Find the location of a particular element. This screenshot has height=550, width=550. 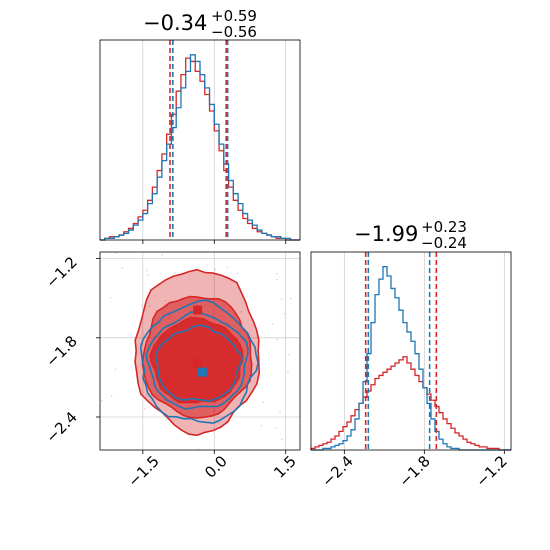

blue-contour-0.86 is located at coordinates (197, 360).